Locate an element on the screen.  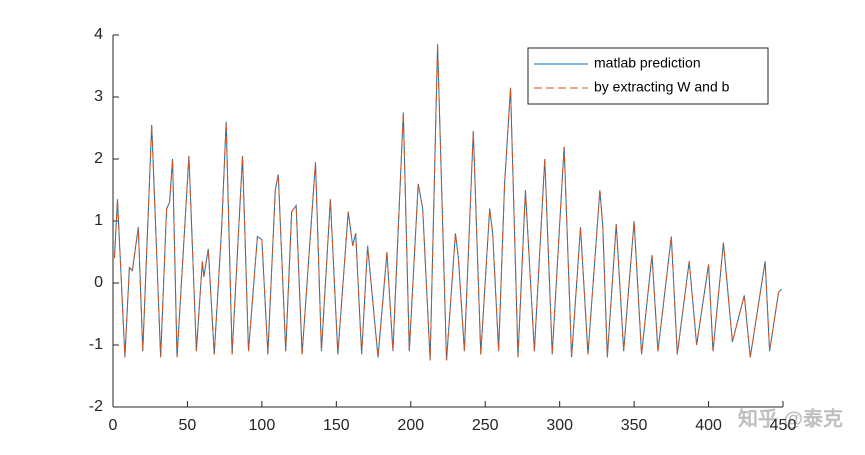
x-tick-label: 100 is located at coordinates (262, 425).